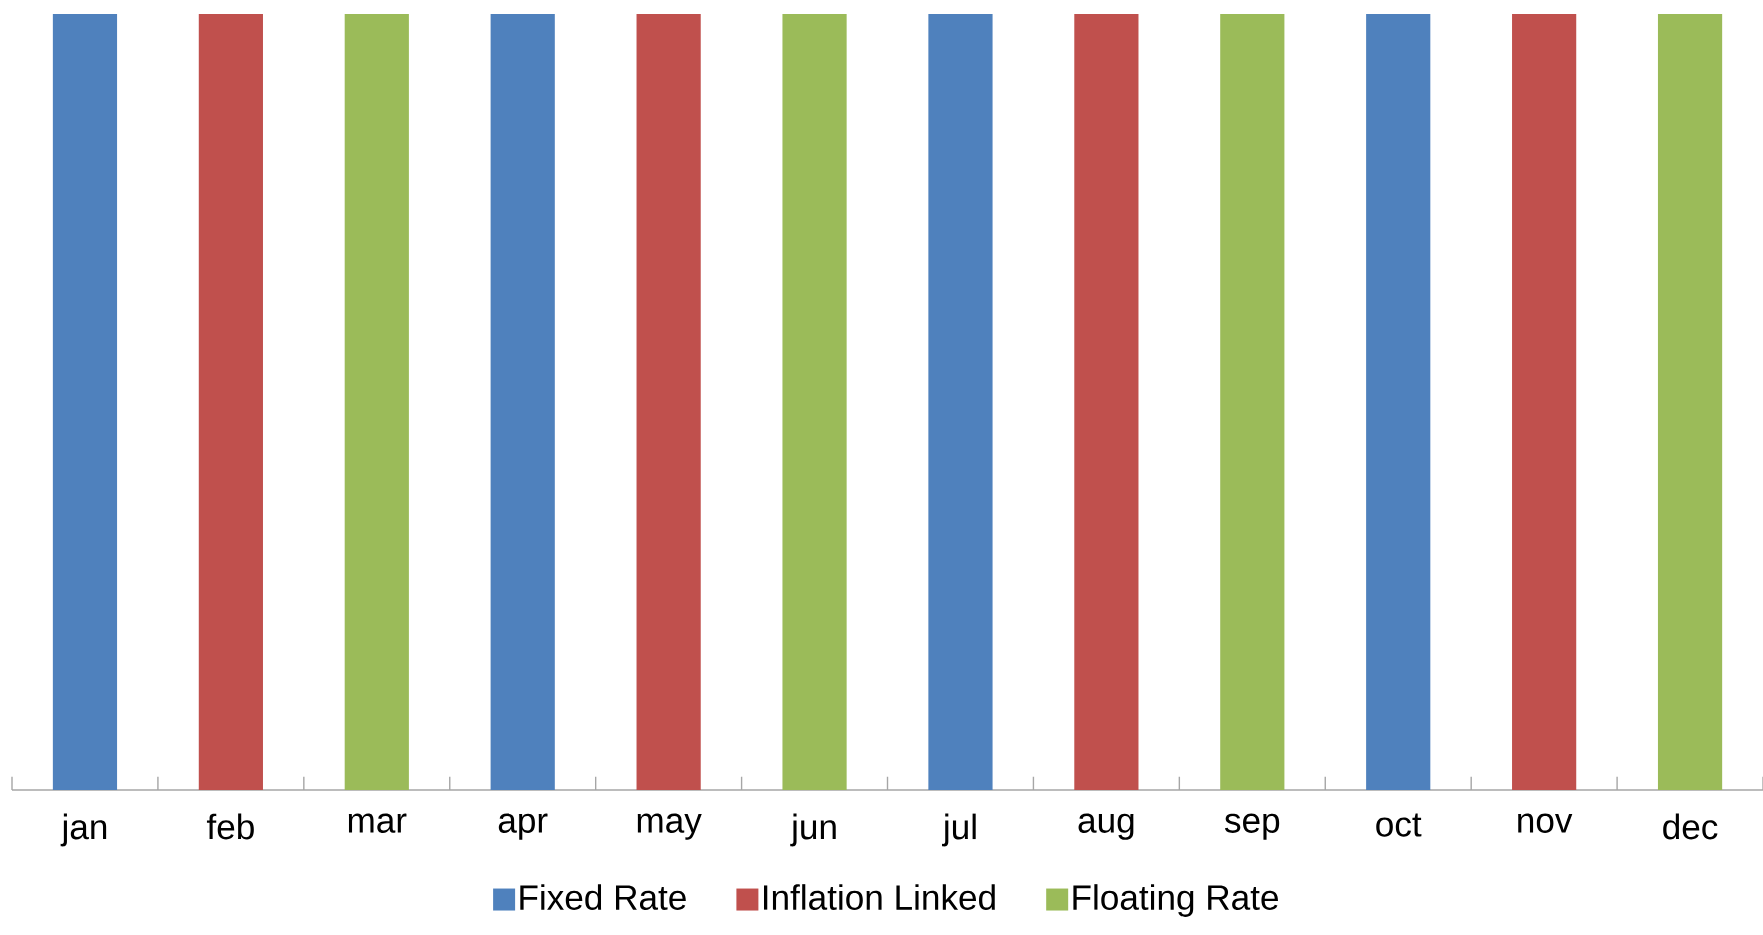 This screenshot has width=1763, height=935. Describe the element at coordinates (1175, 900) in the screenshot. I see `legend-label: Floating Rate` at that location.